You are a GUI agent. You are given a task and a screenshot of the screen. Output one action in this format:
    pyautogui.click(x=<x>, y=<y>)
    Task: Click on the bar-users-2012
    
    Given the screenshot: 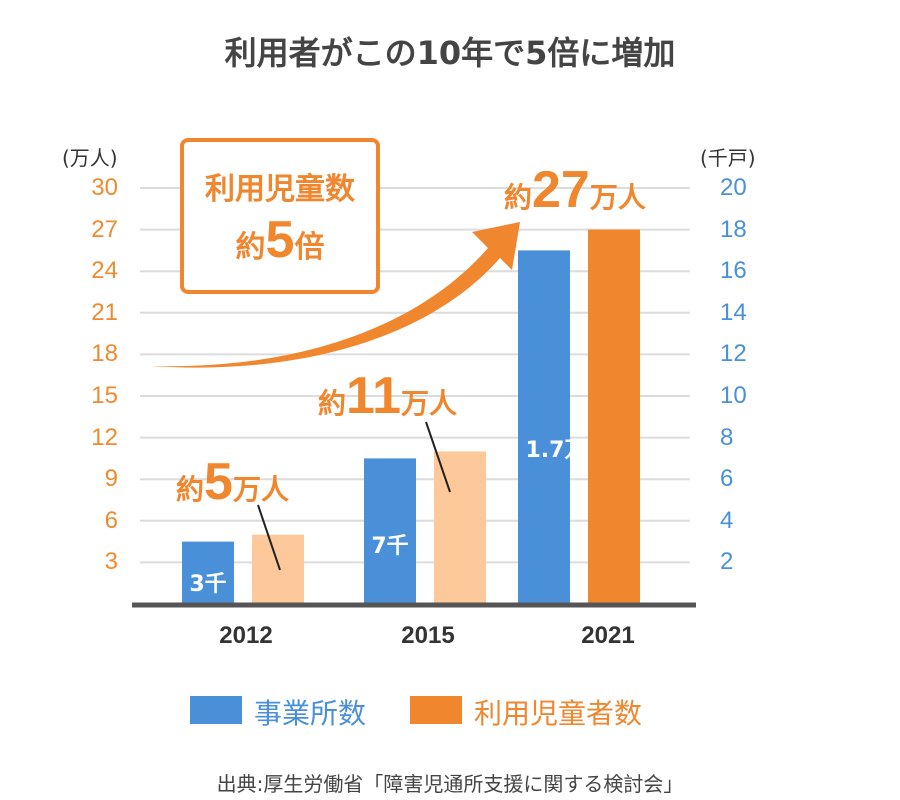 What is the action you would take?
    pyautogui.click(x=278, y=569)
    